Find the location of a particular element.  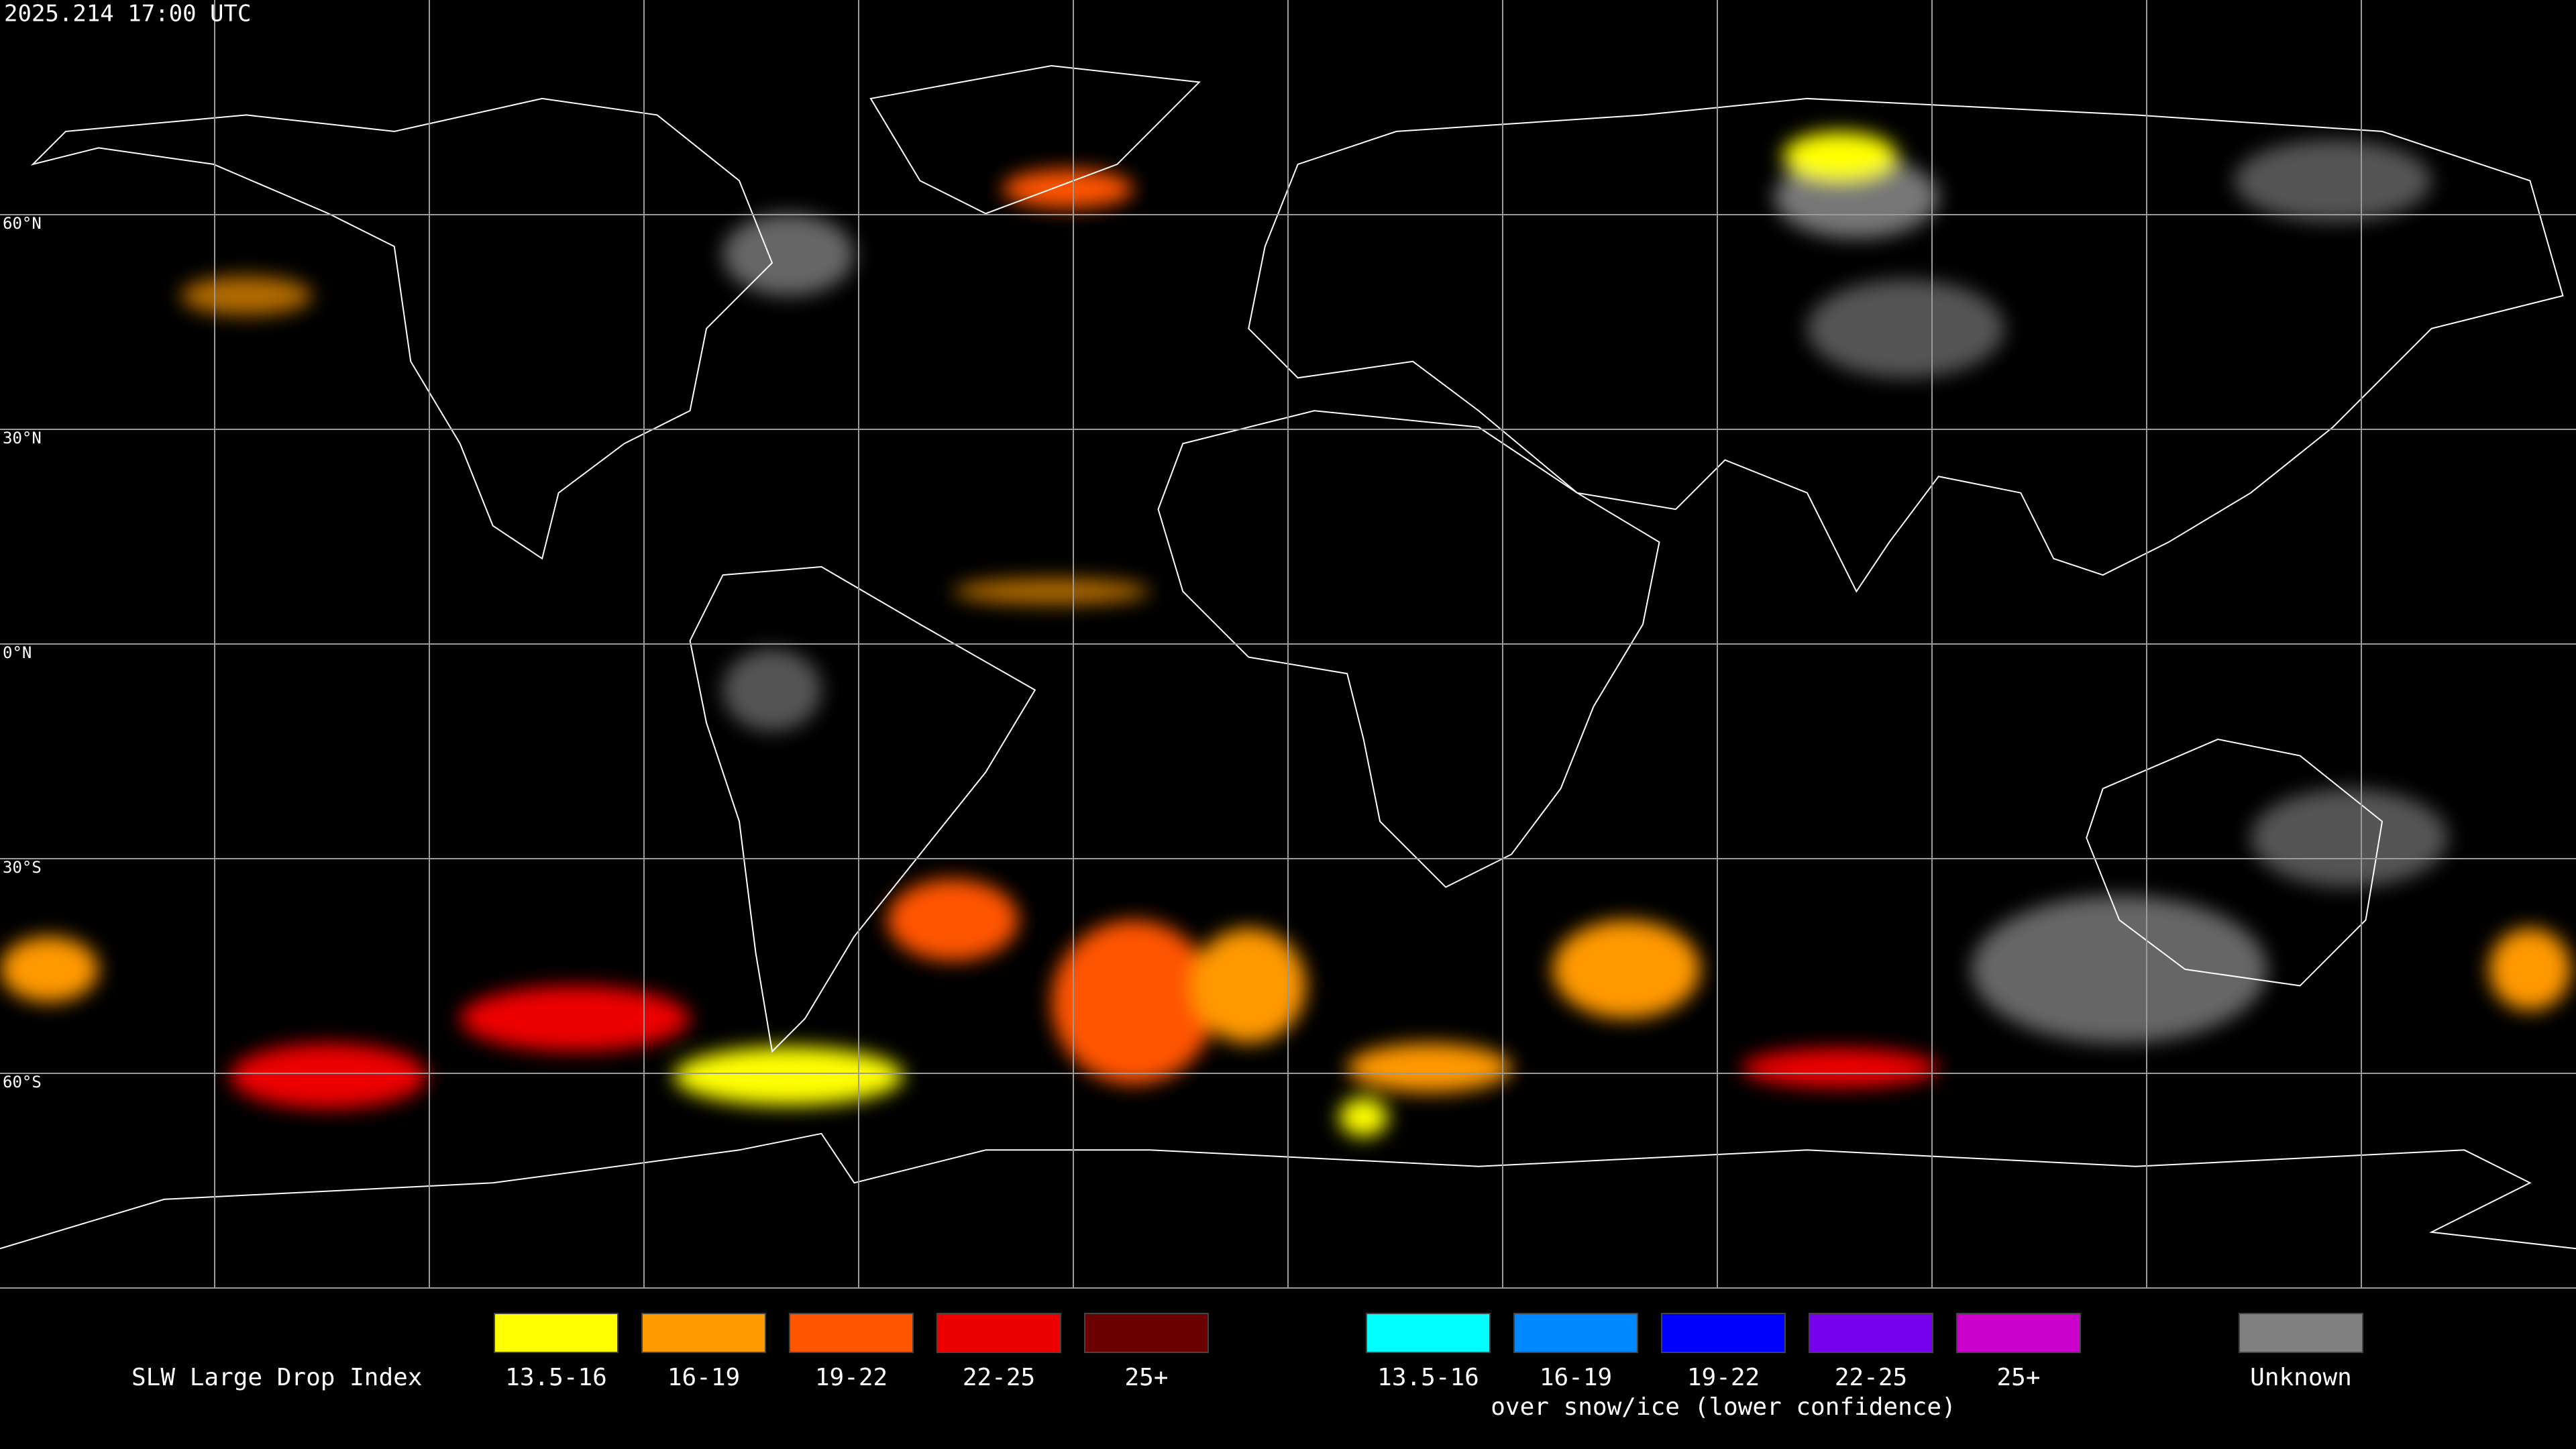

latitude-label: 30°S is located at coordinates (22, 867).